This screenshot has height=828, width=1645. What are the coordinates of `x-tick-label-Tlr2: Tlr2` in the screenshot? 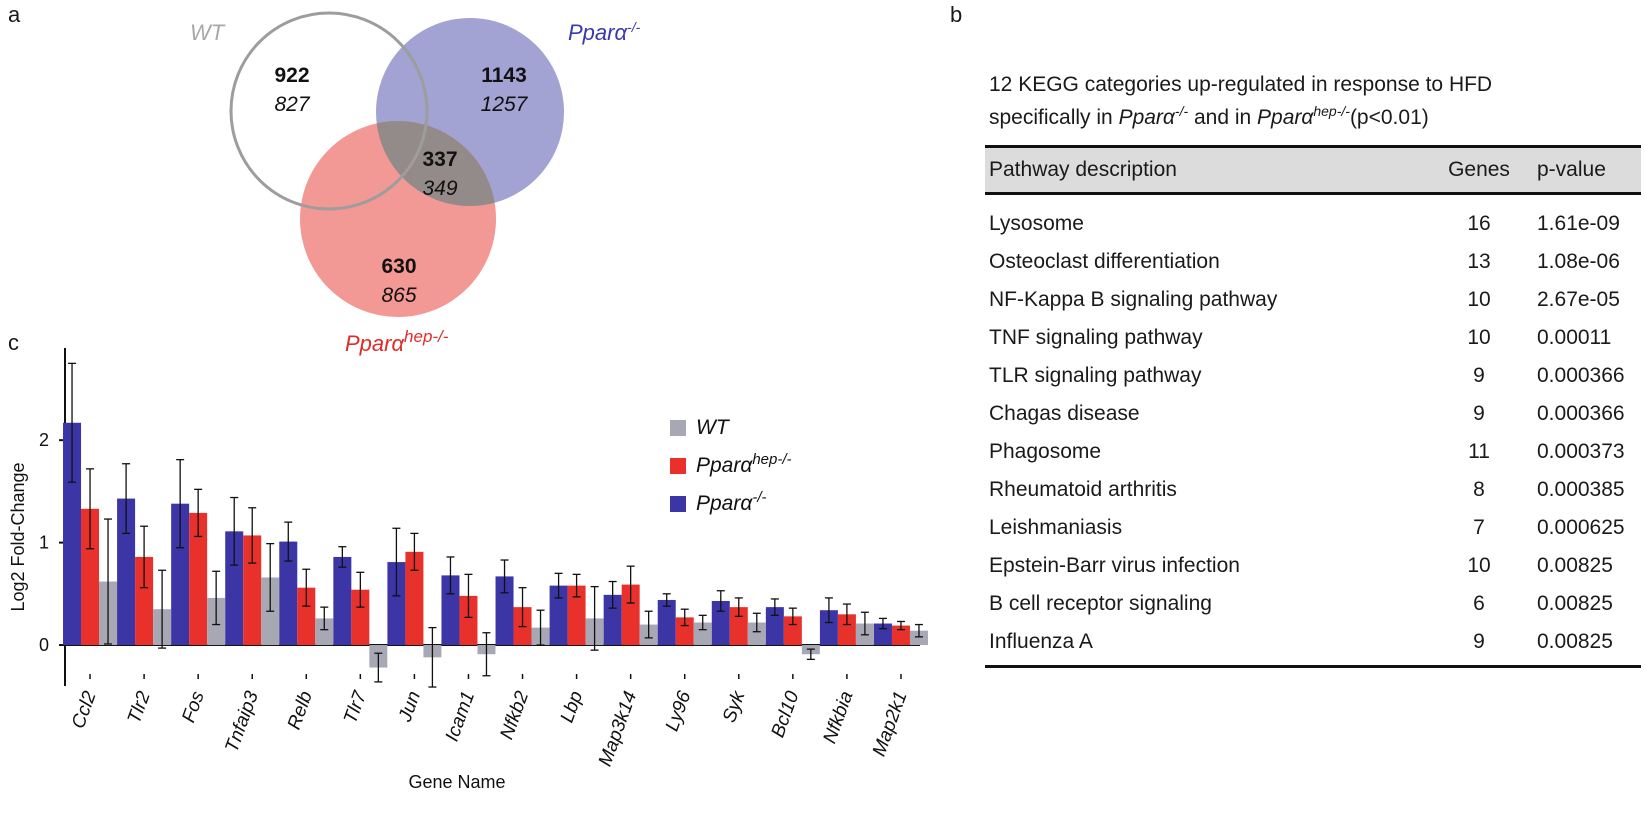 It's located at (139, 707).